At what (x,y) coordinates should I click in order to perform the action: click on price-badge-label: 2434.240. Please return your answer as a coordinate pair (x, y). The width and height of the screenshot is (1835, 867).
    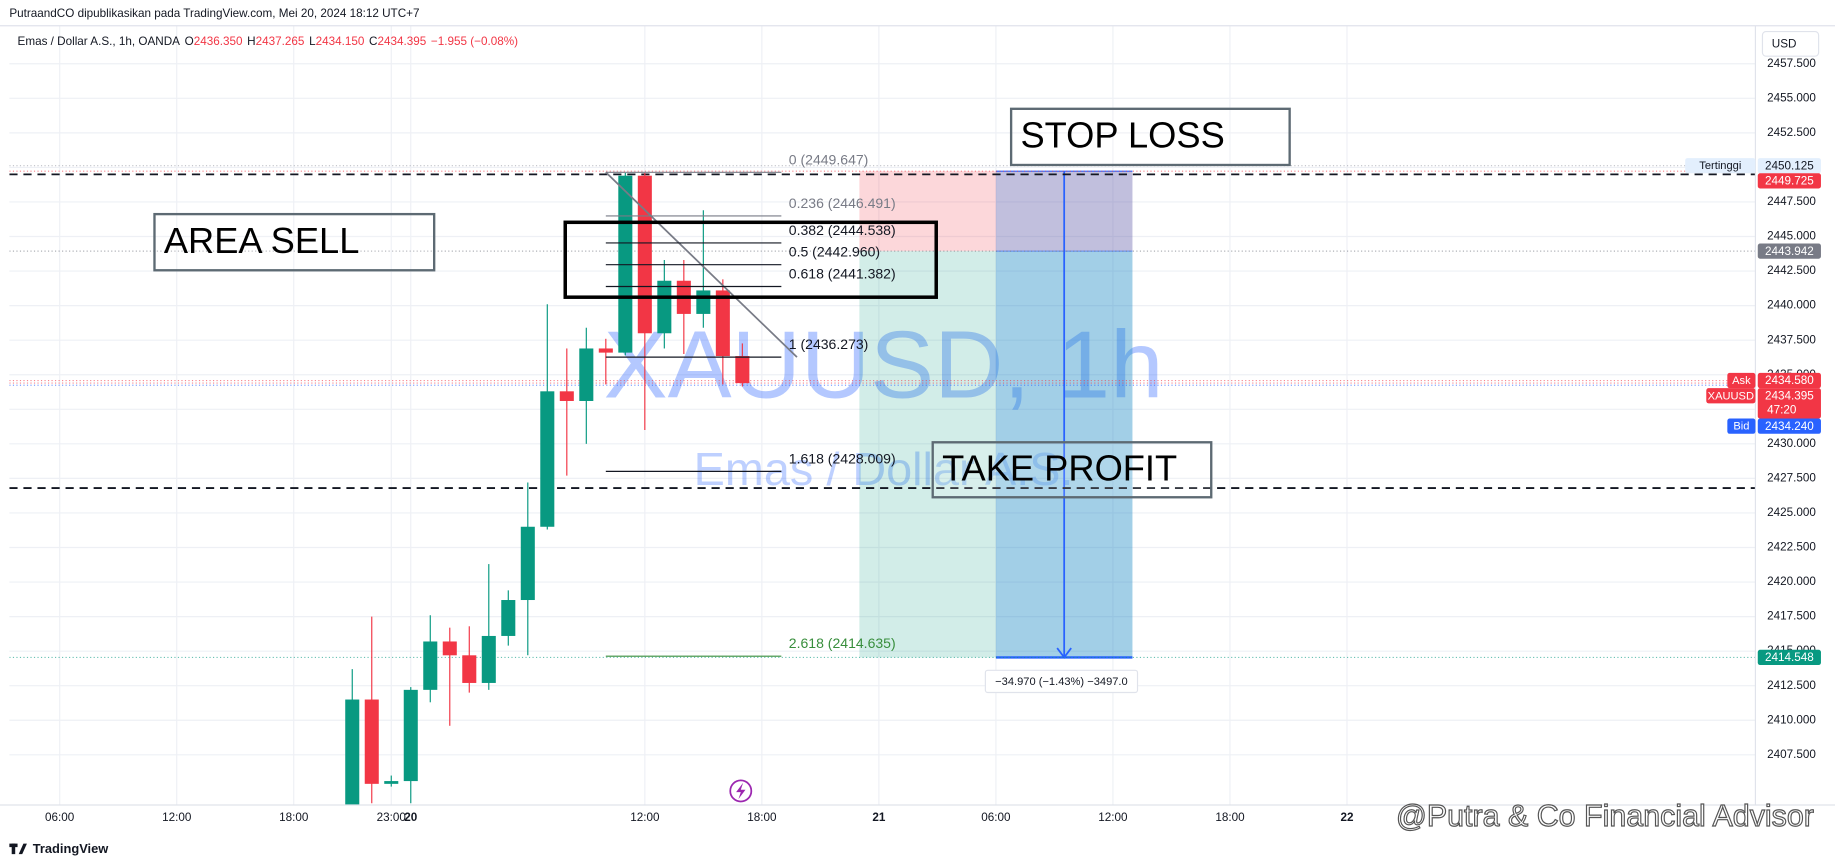
    Looking at the image, I should click on (1789, 426).